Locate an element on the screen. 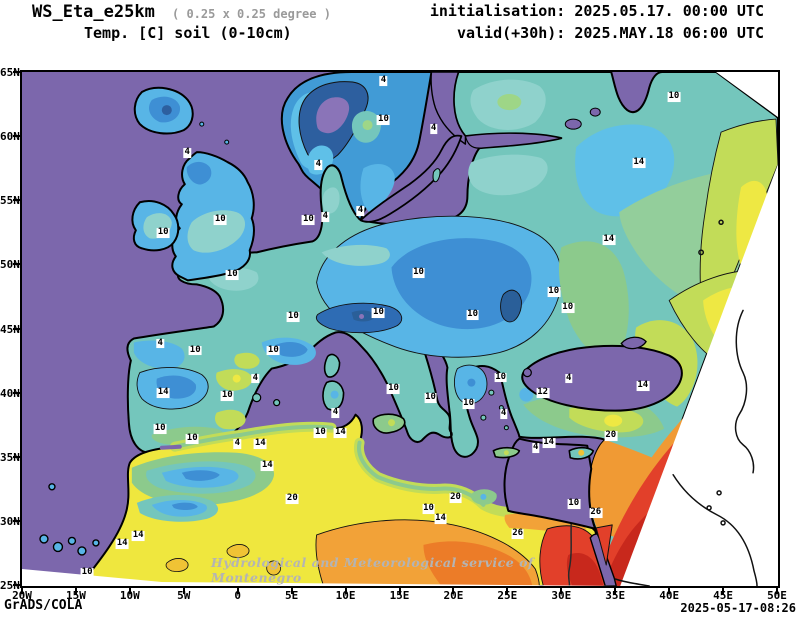 This screenshot has width=800, height=618. y-axis-label: 35N is located at coordinates (10, 457).